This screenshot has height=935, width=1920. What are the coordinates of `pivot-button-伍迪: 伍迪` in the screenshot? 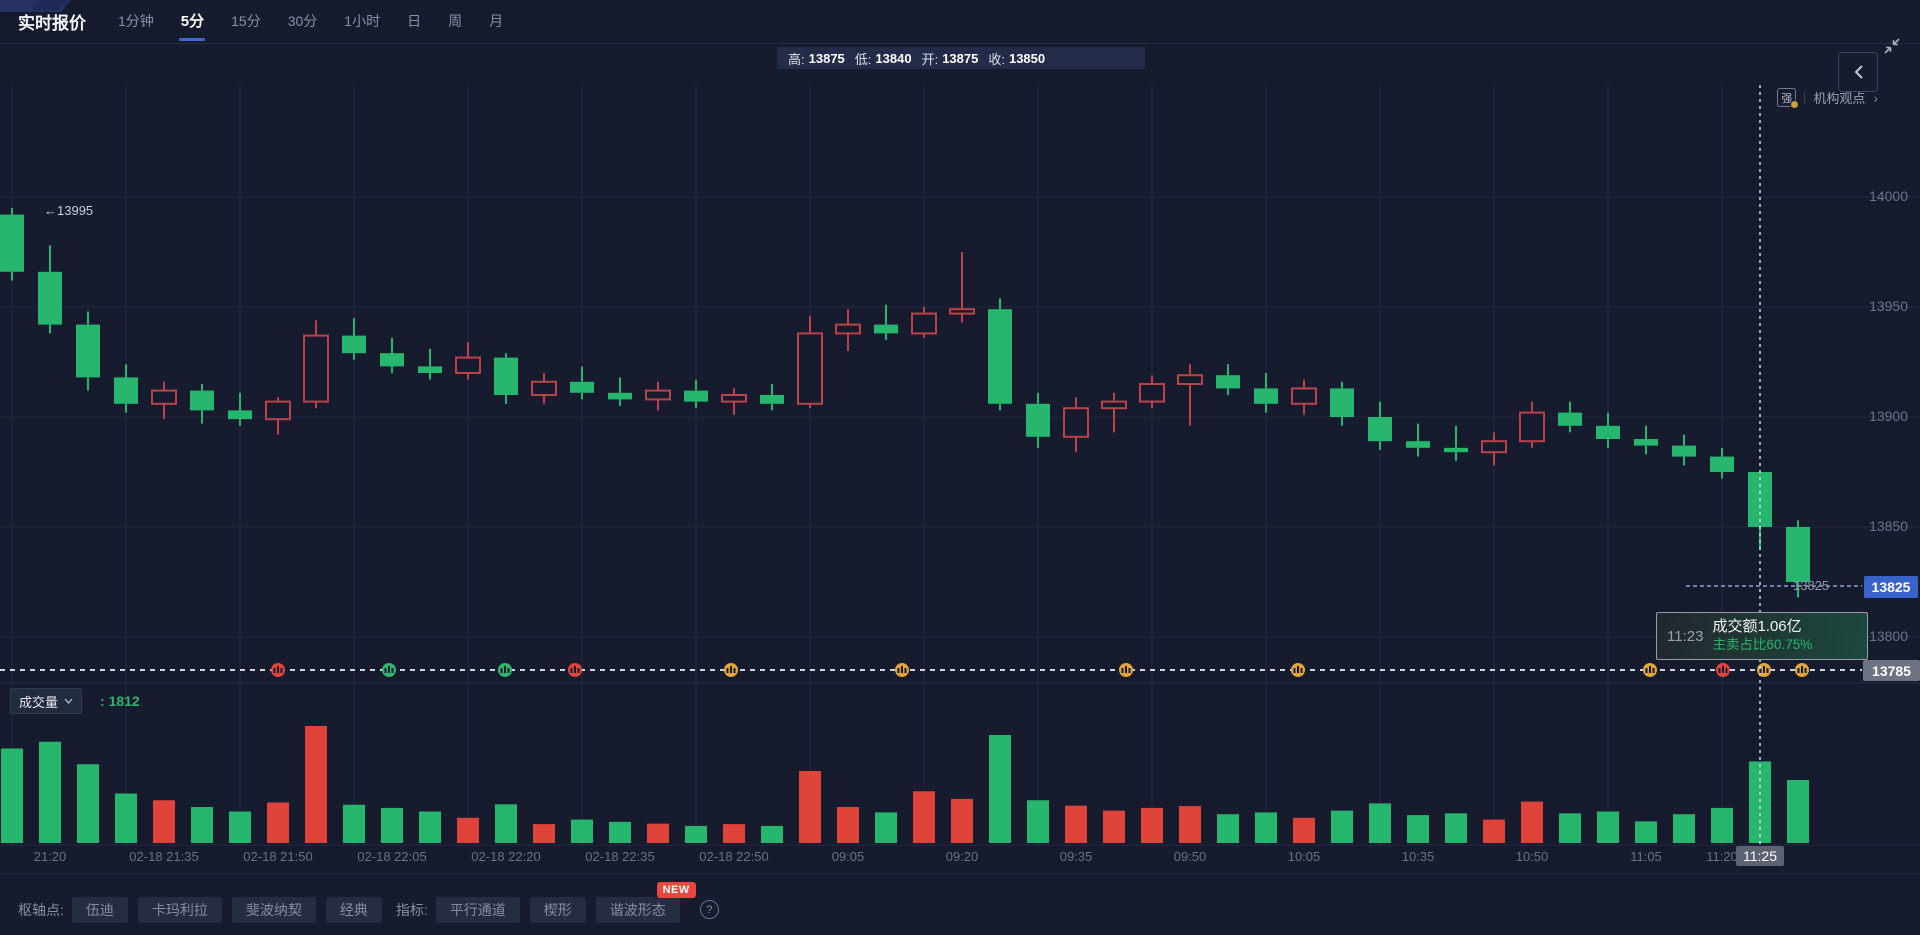 It's located at (99, 909).